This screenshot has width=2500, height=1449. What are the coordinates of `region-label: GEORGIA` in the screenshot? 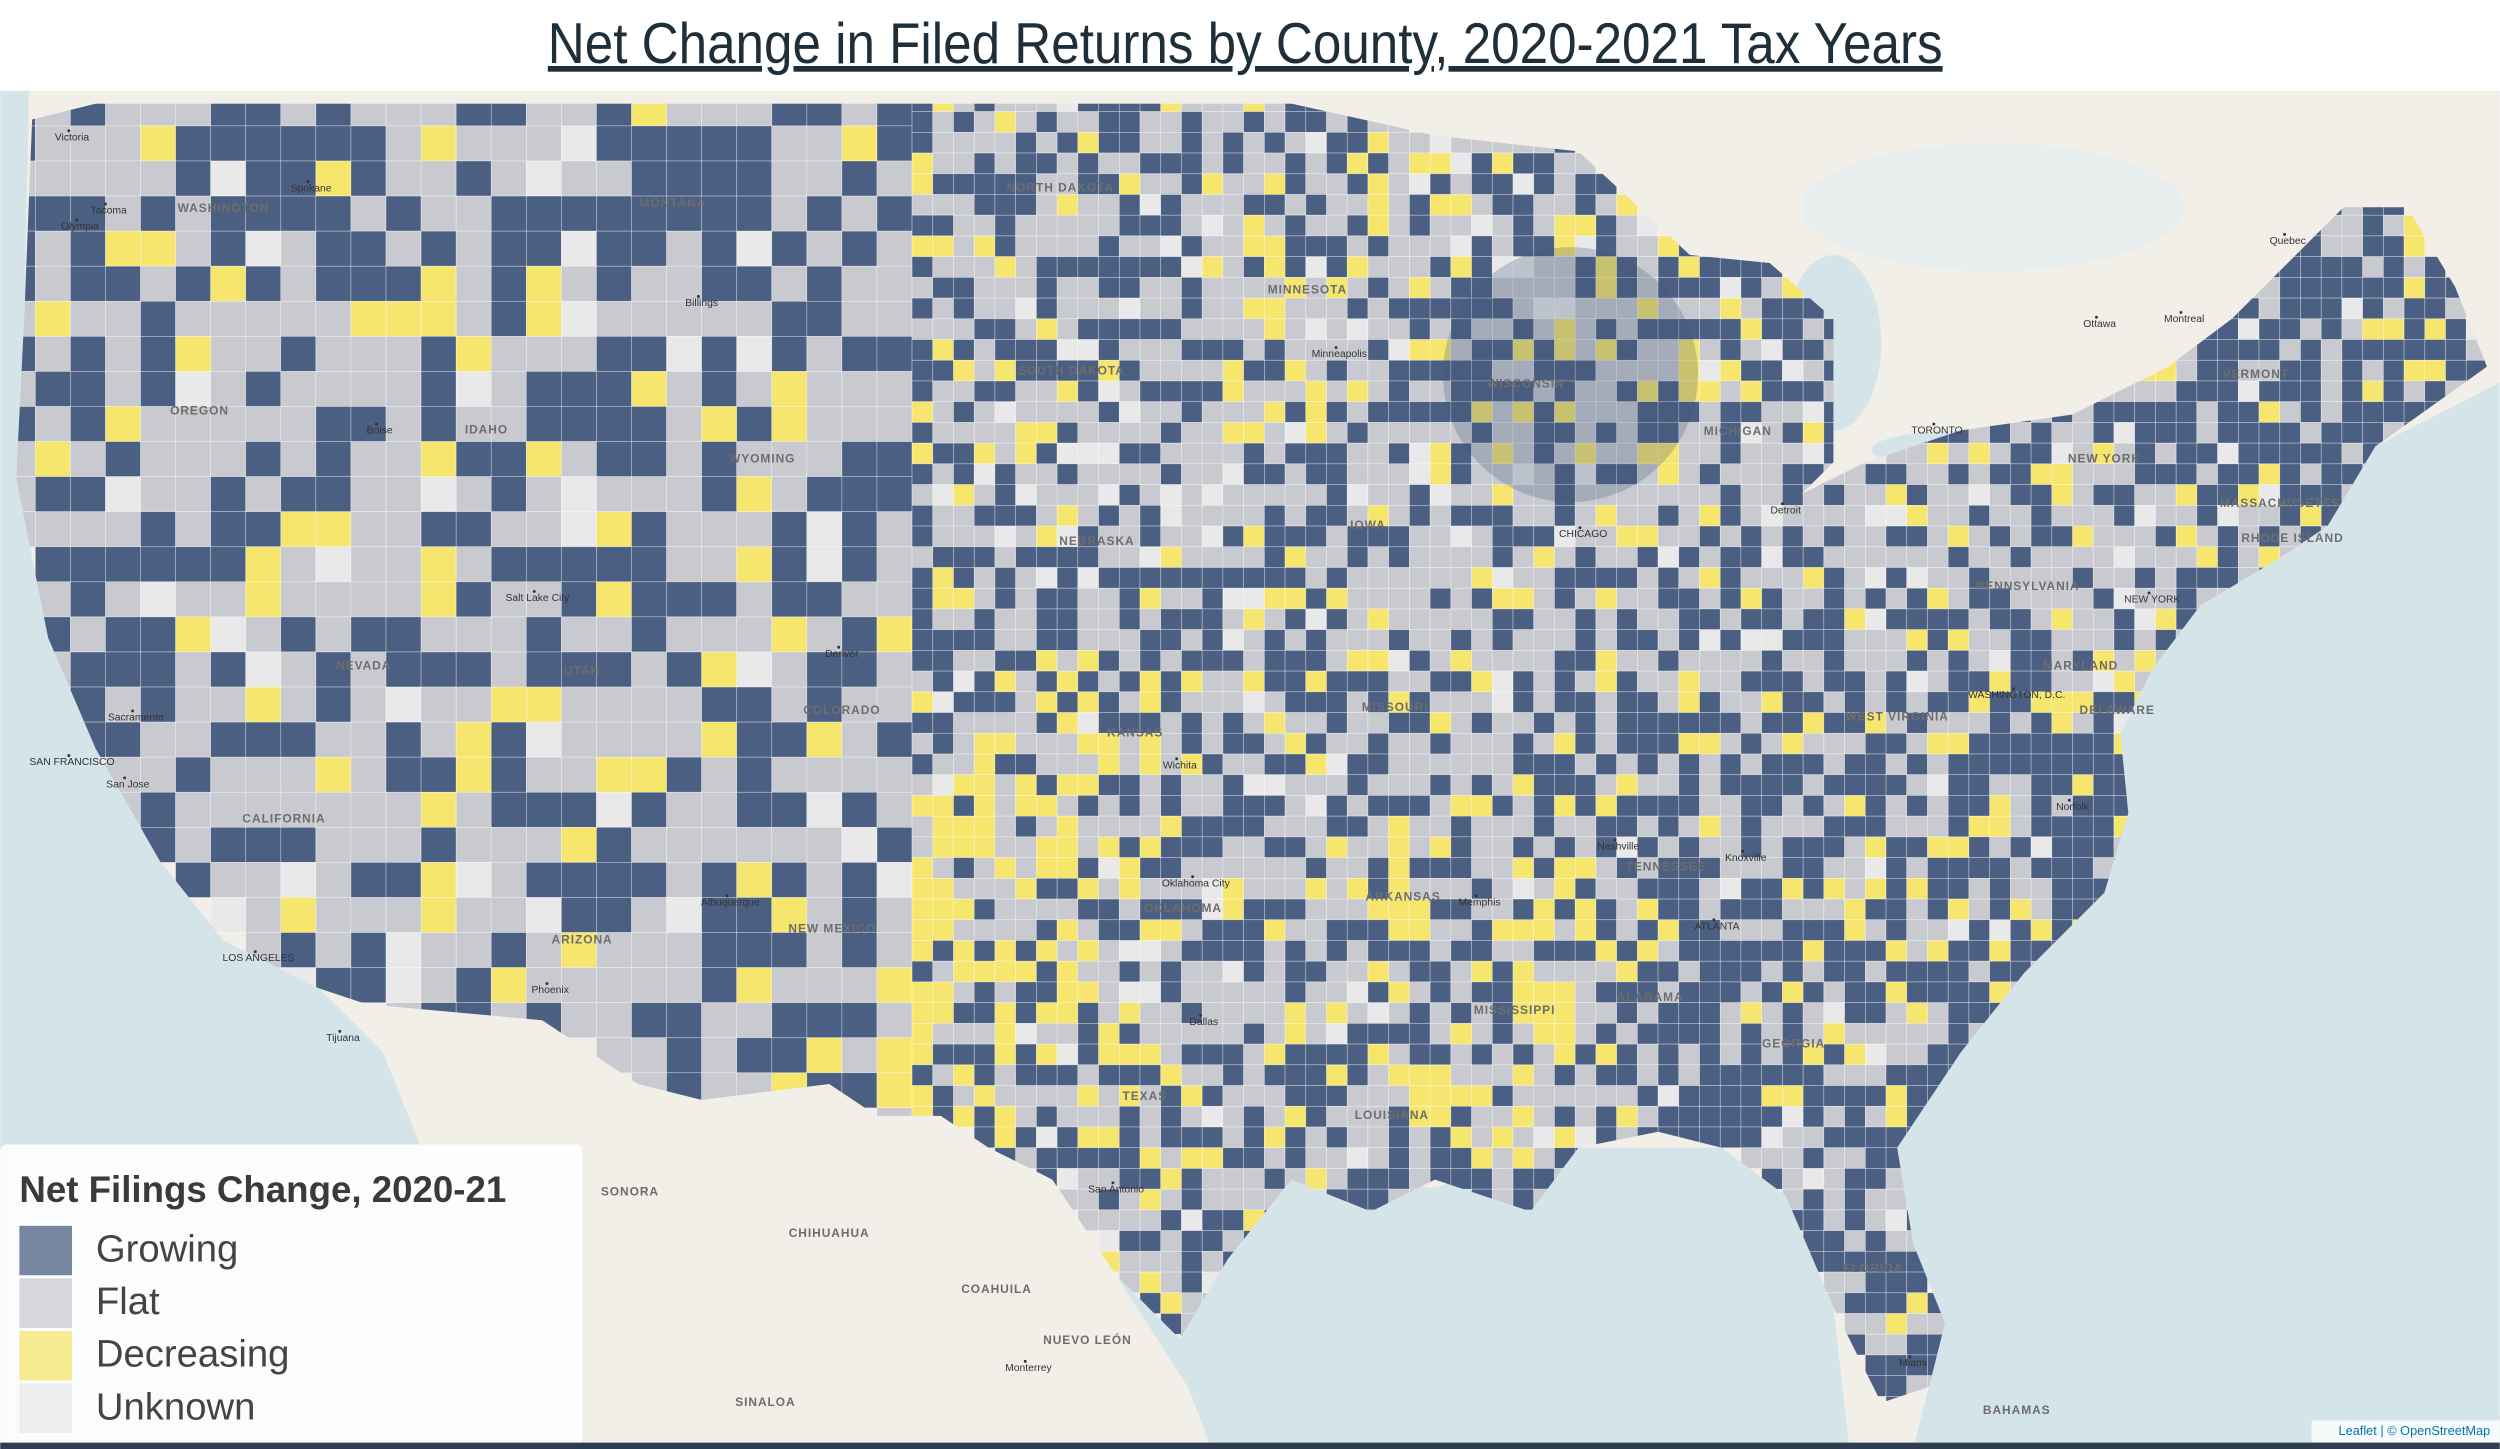 It's located at (1793, 1043).